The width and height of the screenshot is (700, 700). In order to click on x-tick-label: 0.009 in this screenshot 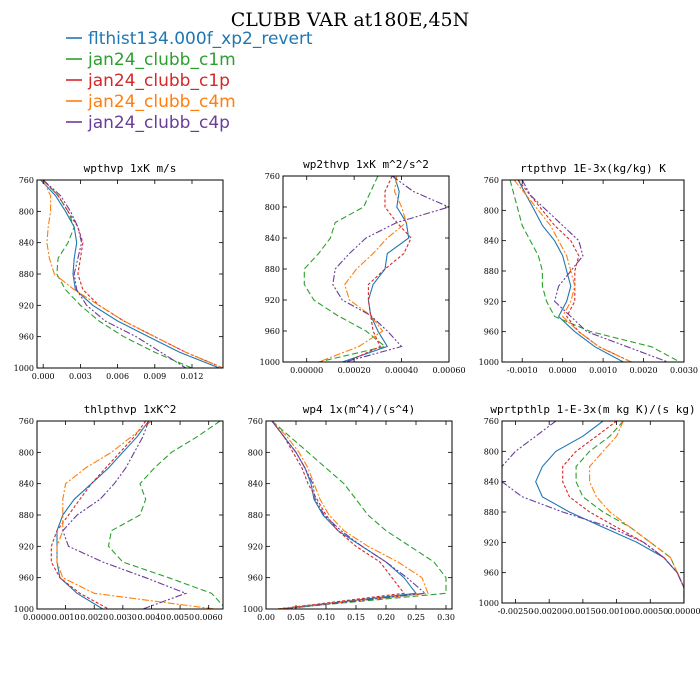, I will do `click(154, 376)`.